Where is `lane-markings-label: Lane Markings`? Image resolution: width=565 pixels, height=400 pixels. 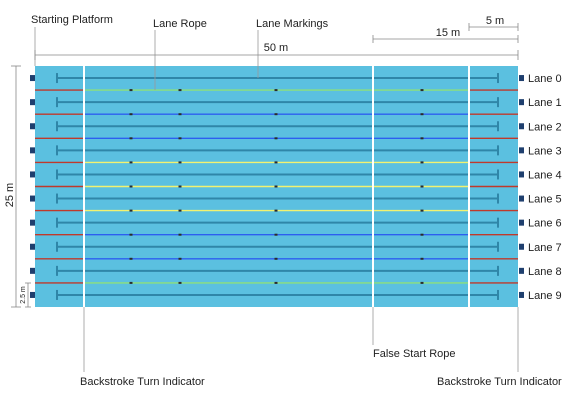
lane-markings-label: Lane Markings is located at coordinates (292, 24).